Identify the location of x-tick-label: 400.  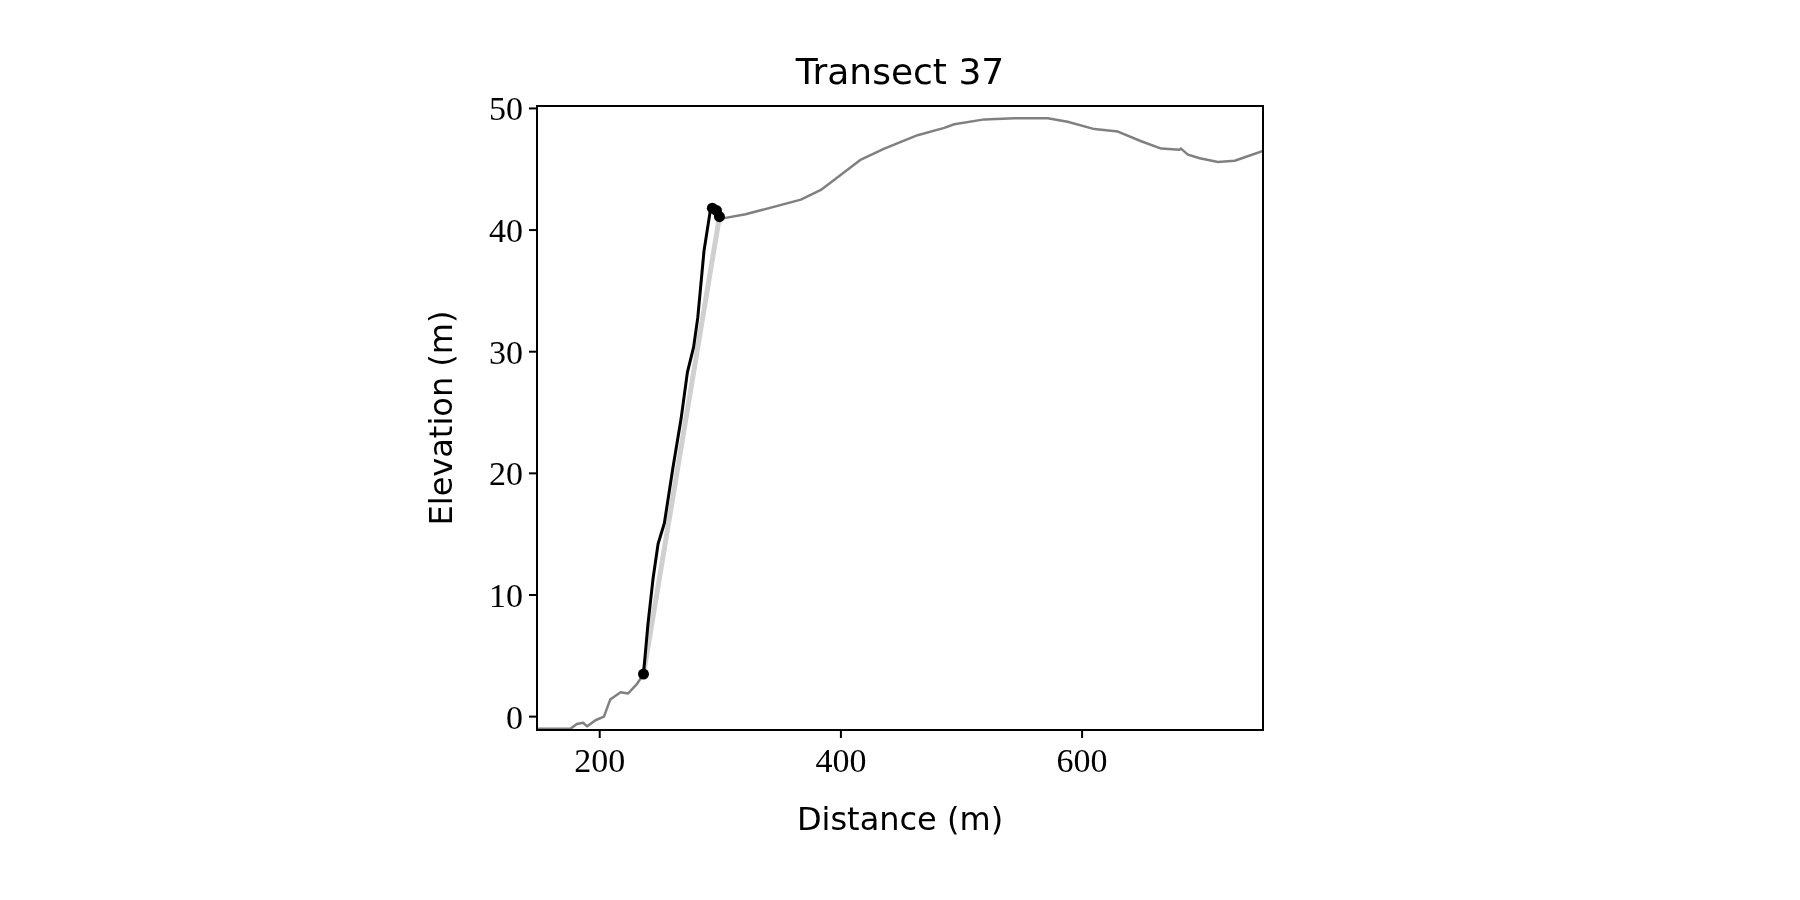
(841, 760).